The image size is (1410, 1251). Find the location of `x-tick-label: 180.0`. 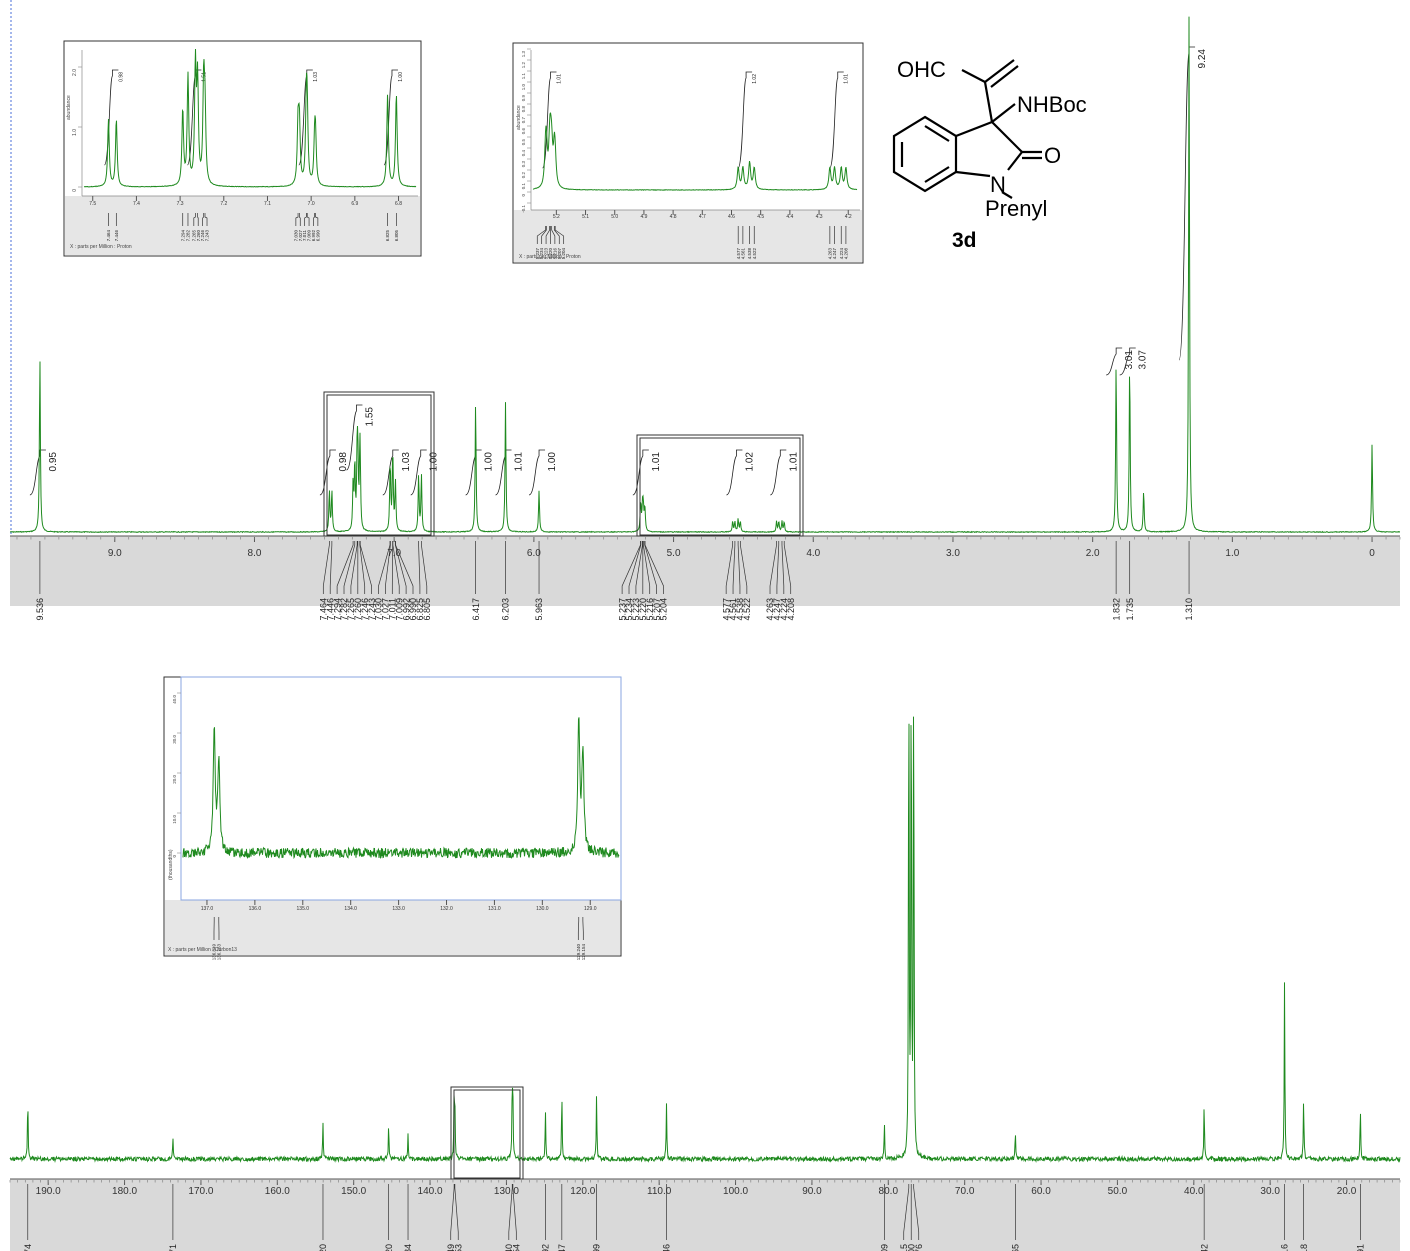

x-tick-label: 180.0 is located at coordinates (124, 1191).